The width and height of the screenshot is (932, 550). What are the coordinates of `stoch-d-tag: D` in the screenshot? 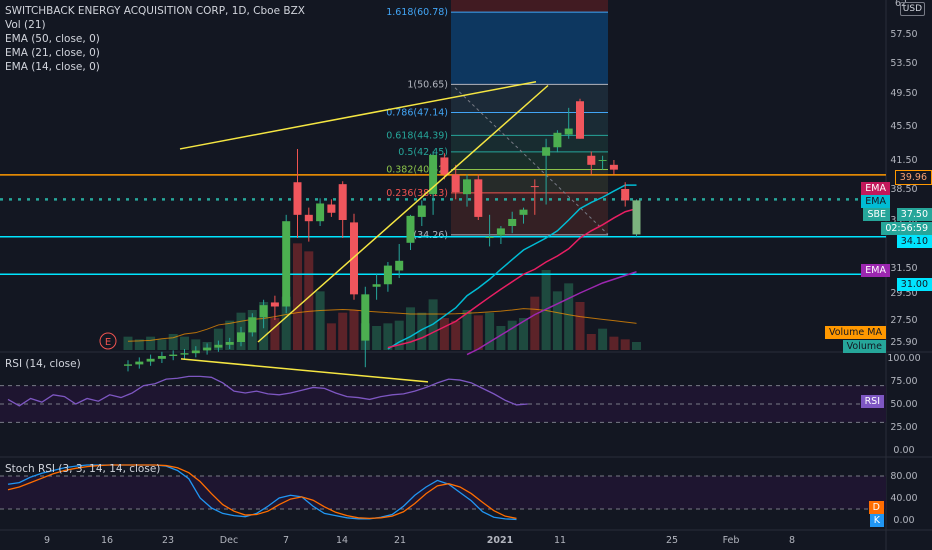 It's located at (876, 507).